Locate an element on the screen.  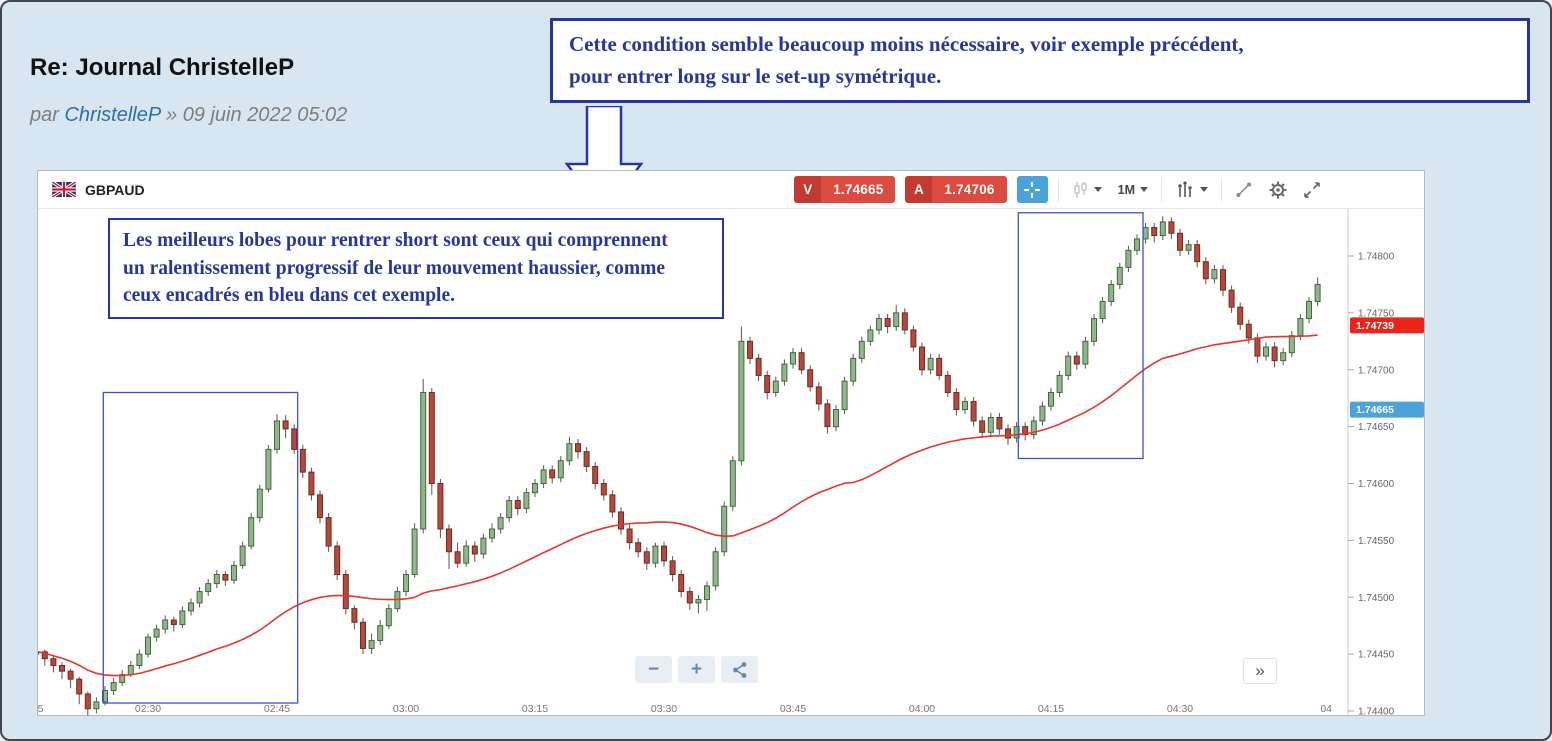
time-tick-label: 02:45 is located at coordinates (277, 709).